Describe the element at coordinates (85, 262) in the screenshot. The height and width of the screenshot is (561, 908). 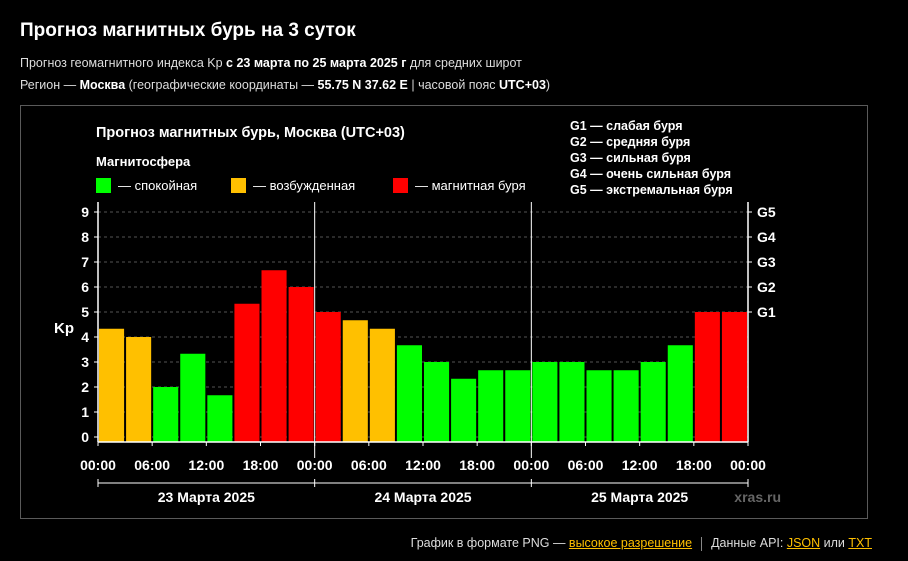
I see `y-tick-label: 7` at that location.